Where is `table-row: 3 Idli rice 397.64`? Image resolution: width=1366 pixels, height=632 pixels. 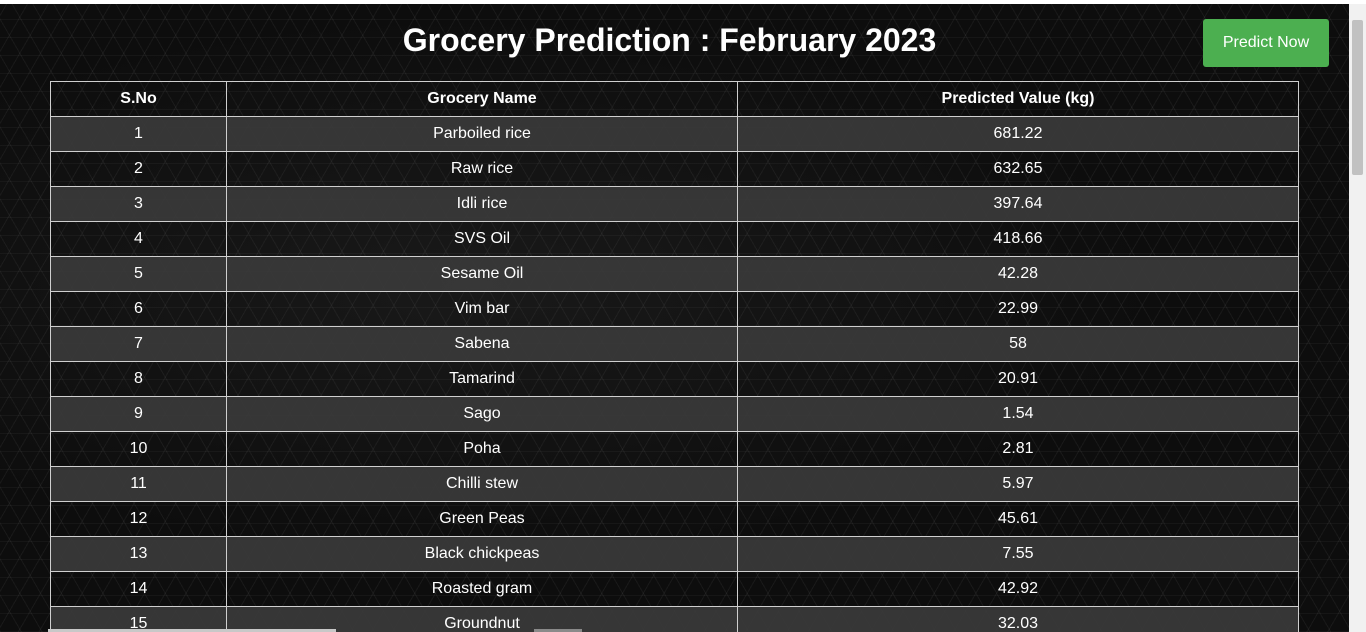 table-row: 3 Idli rice 397.64 is located at coordinates (674, 204).